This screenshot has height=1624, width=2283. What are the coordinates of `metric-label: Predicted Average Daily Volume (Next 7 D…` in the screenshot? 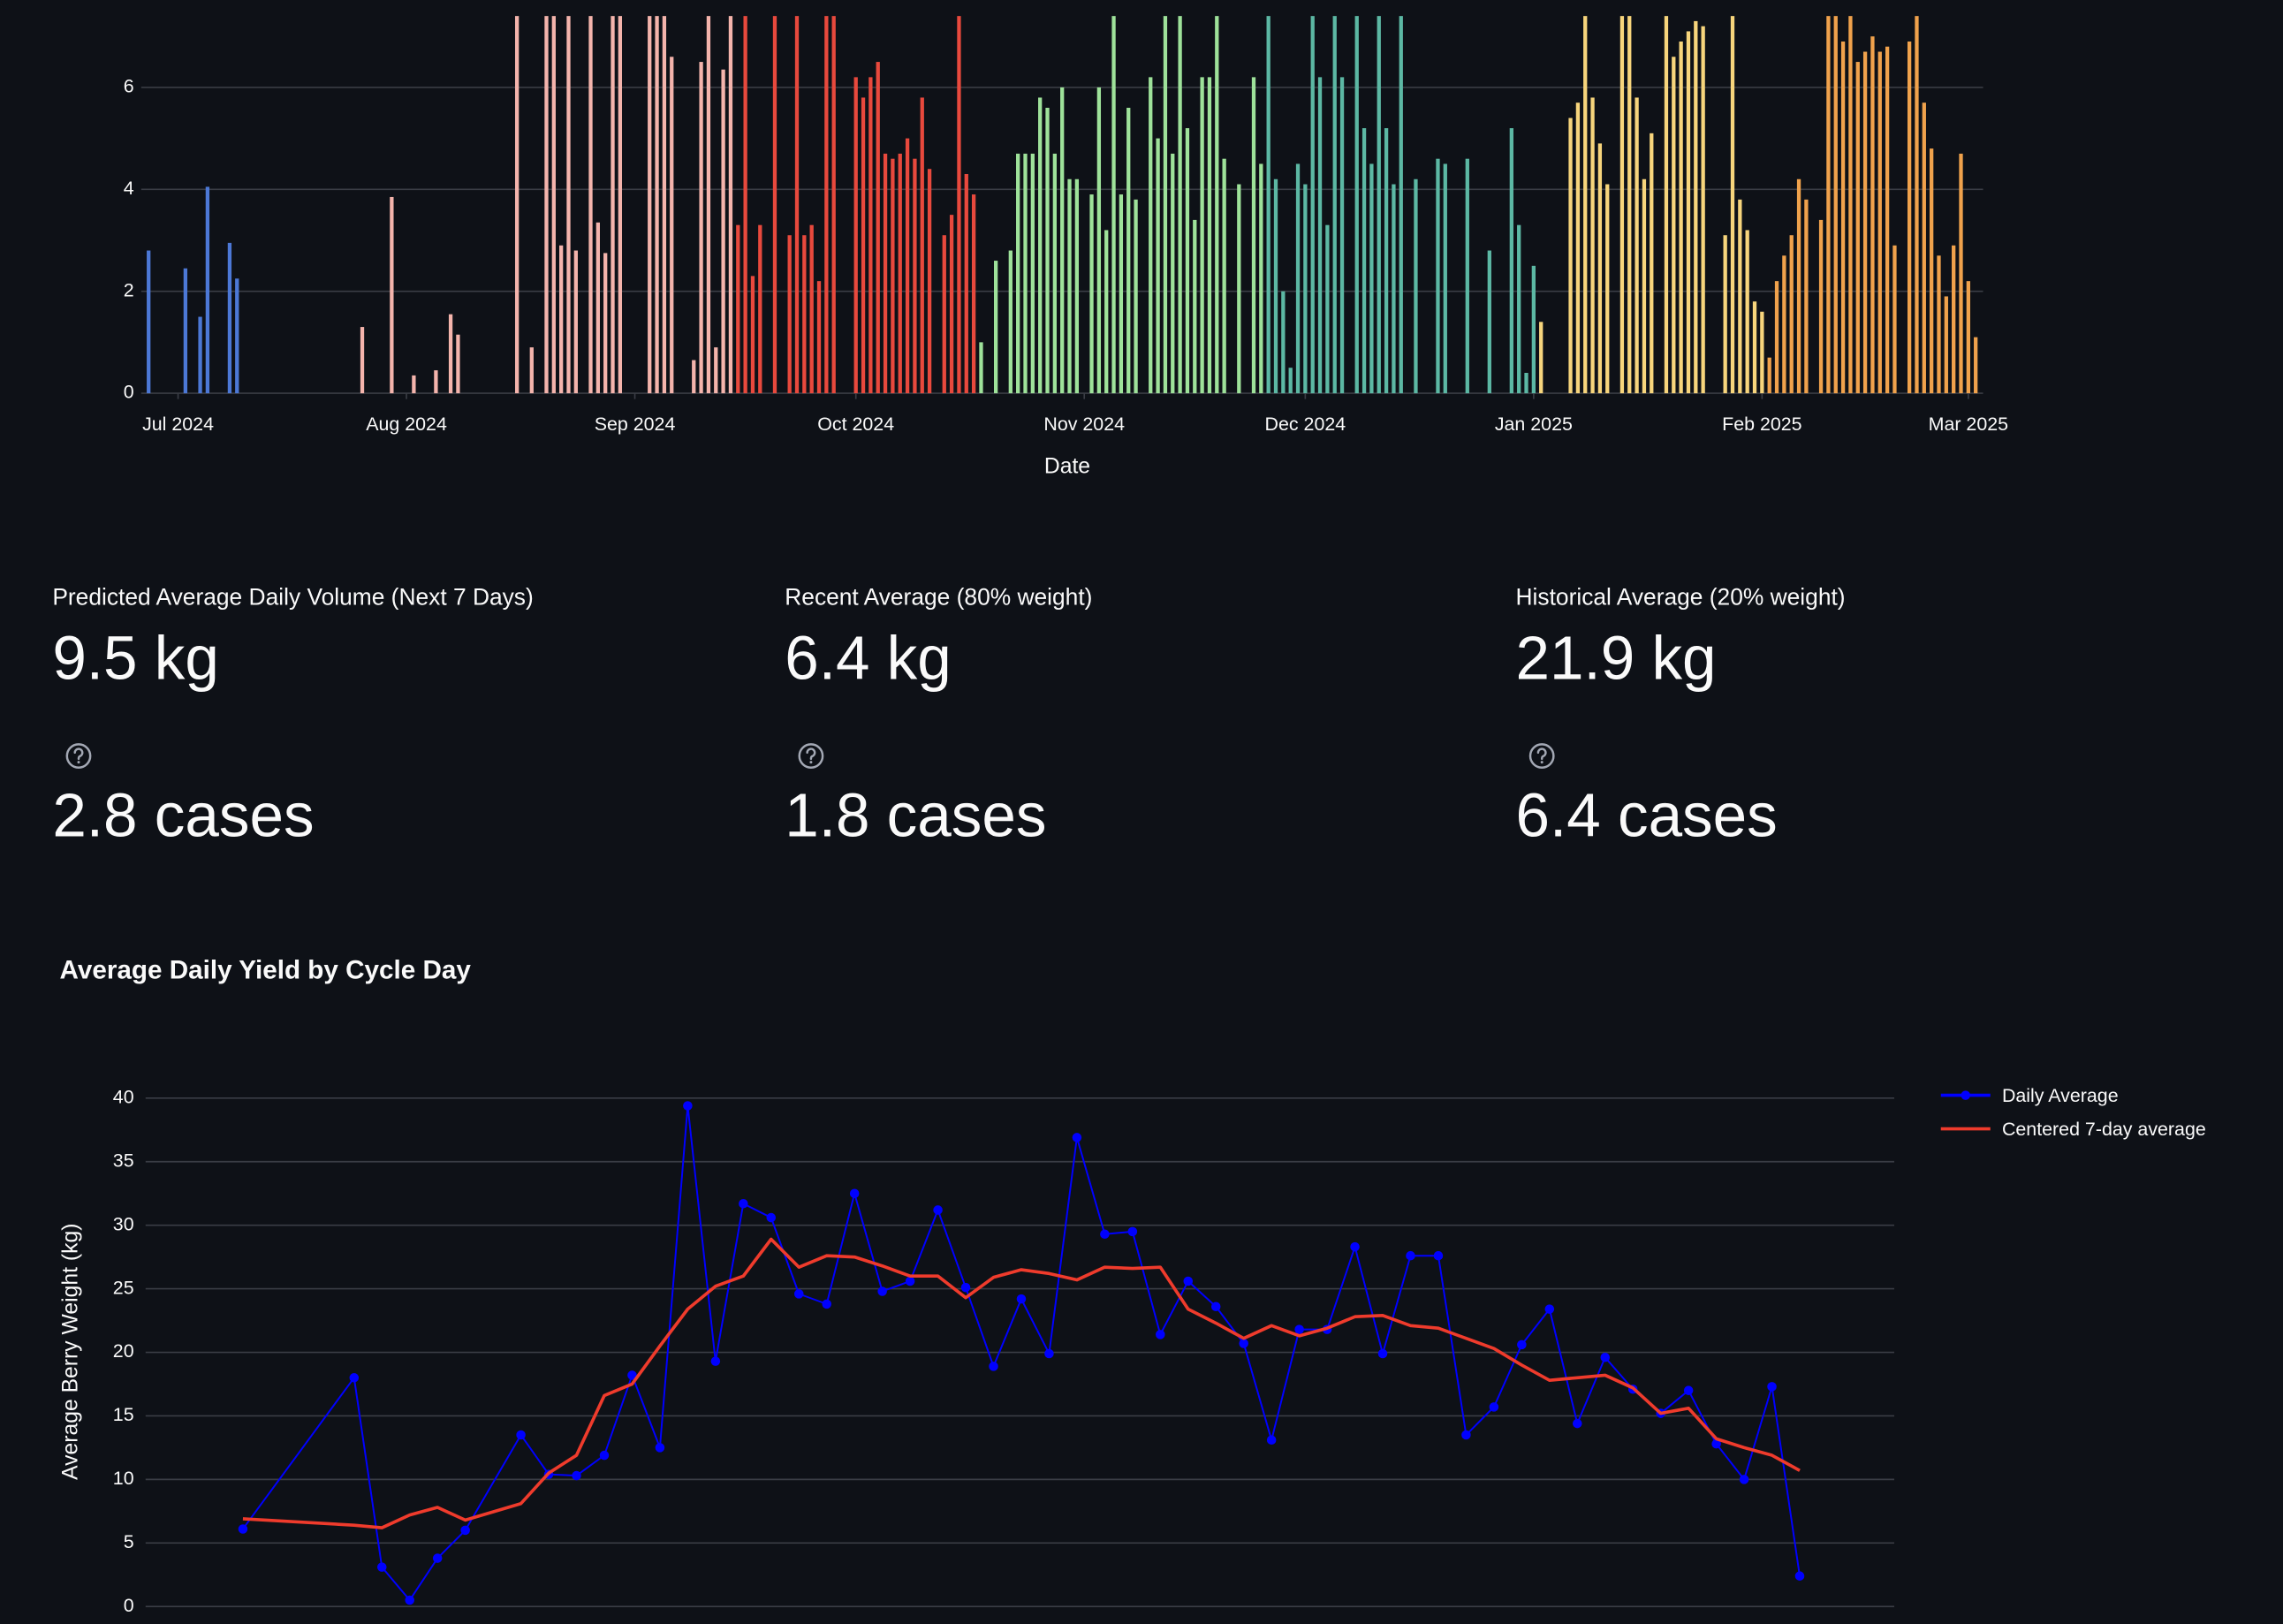 It's located at (292, 596).